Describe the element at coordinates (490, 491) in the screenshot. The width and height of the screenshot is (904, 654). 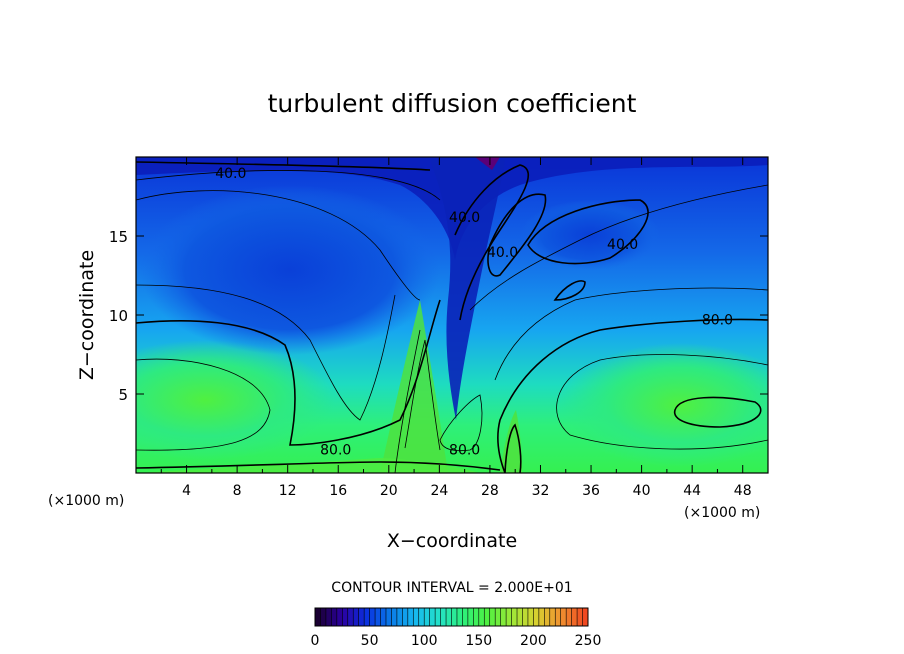
I see `x-tick-label: 28` at that location.